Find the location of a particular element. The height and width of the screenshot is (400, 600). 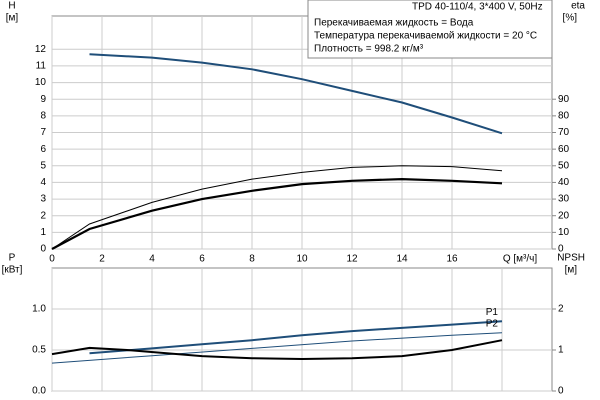

series-label: P1 is located at coordinates (492, 312).